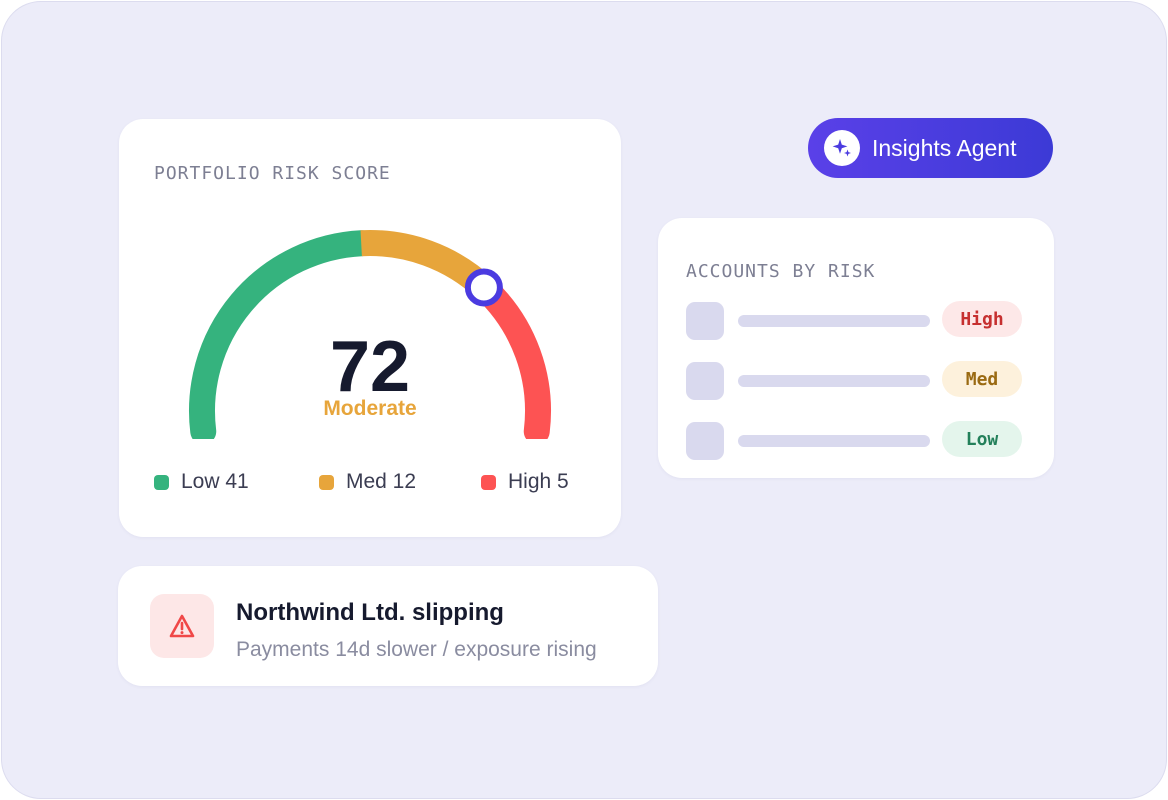 The height and width of the screenshot is (800, 1168). What do you see at coordinates (370, 367) in the screenshot?
I see `risk-score-value: 72` at bounding box center [370, 367].